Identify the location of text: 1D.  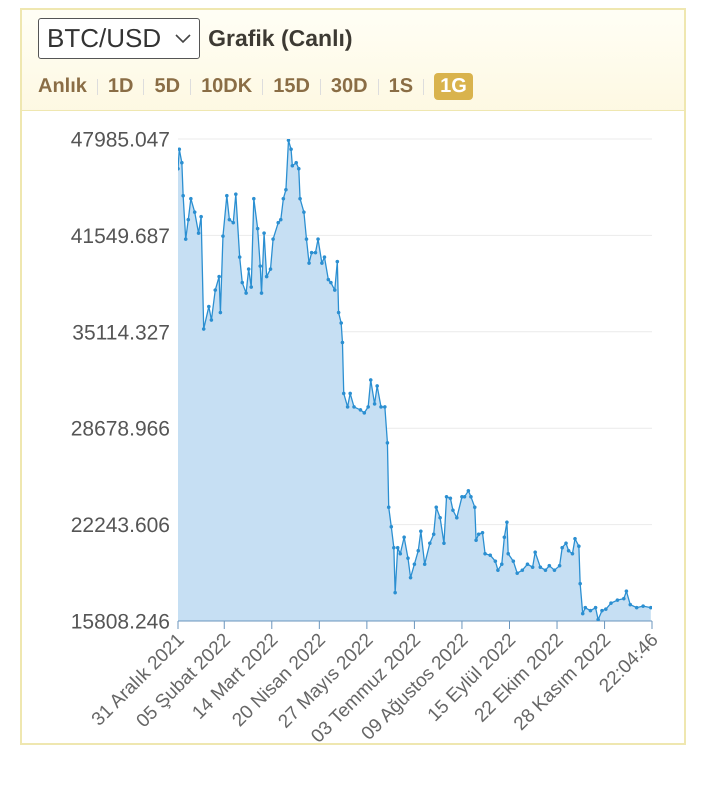
(121, 86).